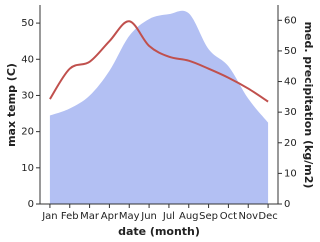 Image resolution: width=320 pixels, height=242 pixels. I want to click on x-tick-label: Jul, so click(168, 216).